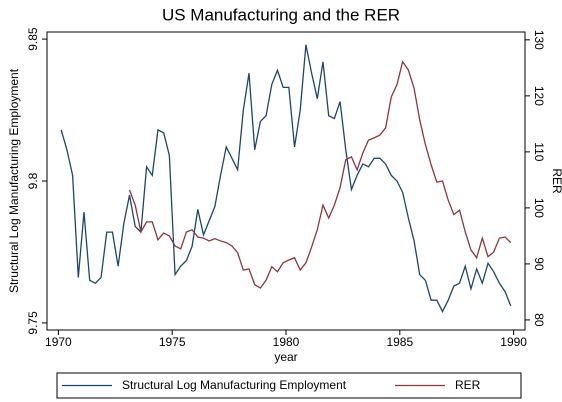 This screenshot has height=402, width=562. I want to click on legend-label: RER, so click(468, 385).